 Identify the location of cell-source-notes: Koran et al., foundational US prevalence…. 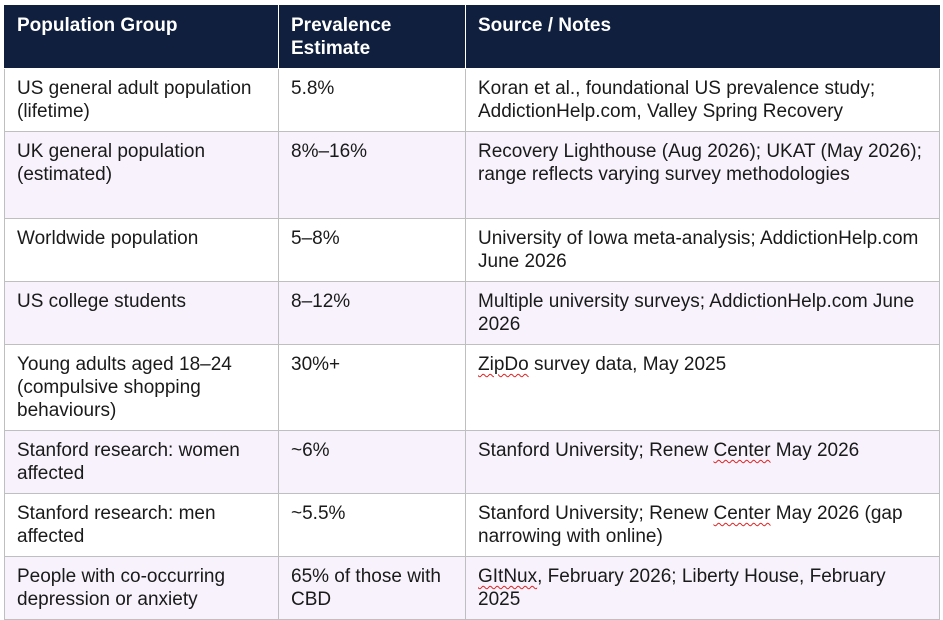
(702, 100).